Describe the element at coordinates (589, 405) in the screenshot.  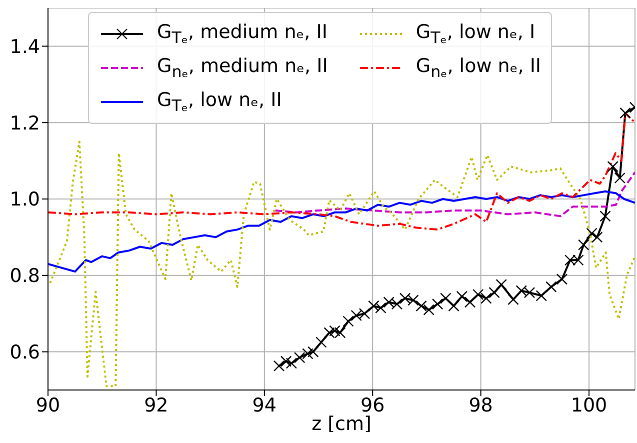
I see `x-tick-label: 100` at that location.